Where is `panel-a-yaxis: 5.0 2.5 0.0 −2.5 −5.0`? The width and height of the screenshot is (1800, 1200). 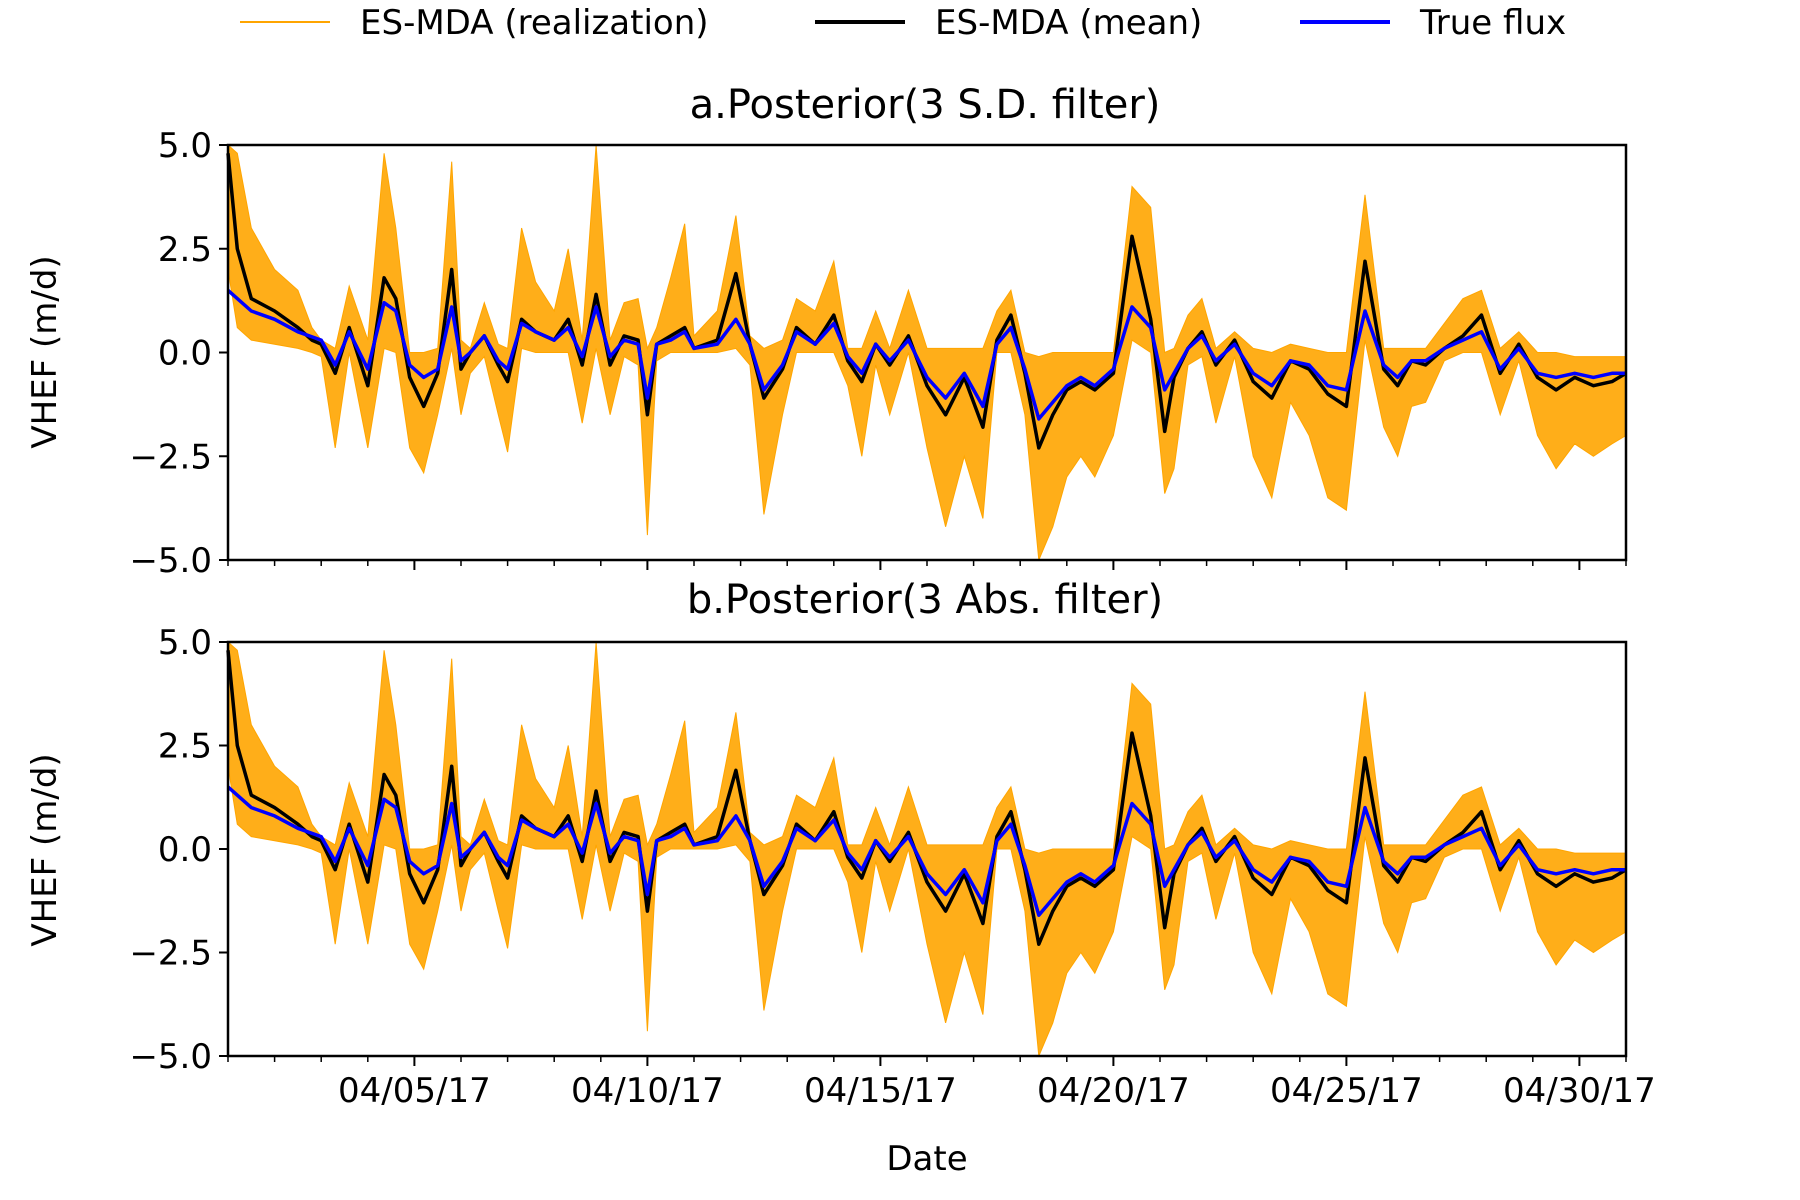 panel-a-yaxis: 5.0 2.5 0.0 −2.5 −5.0 is located at coordinates (178, 353).